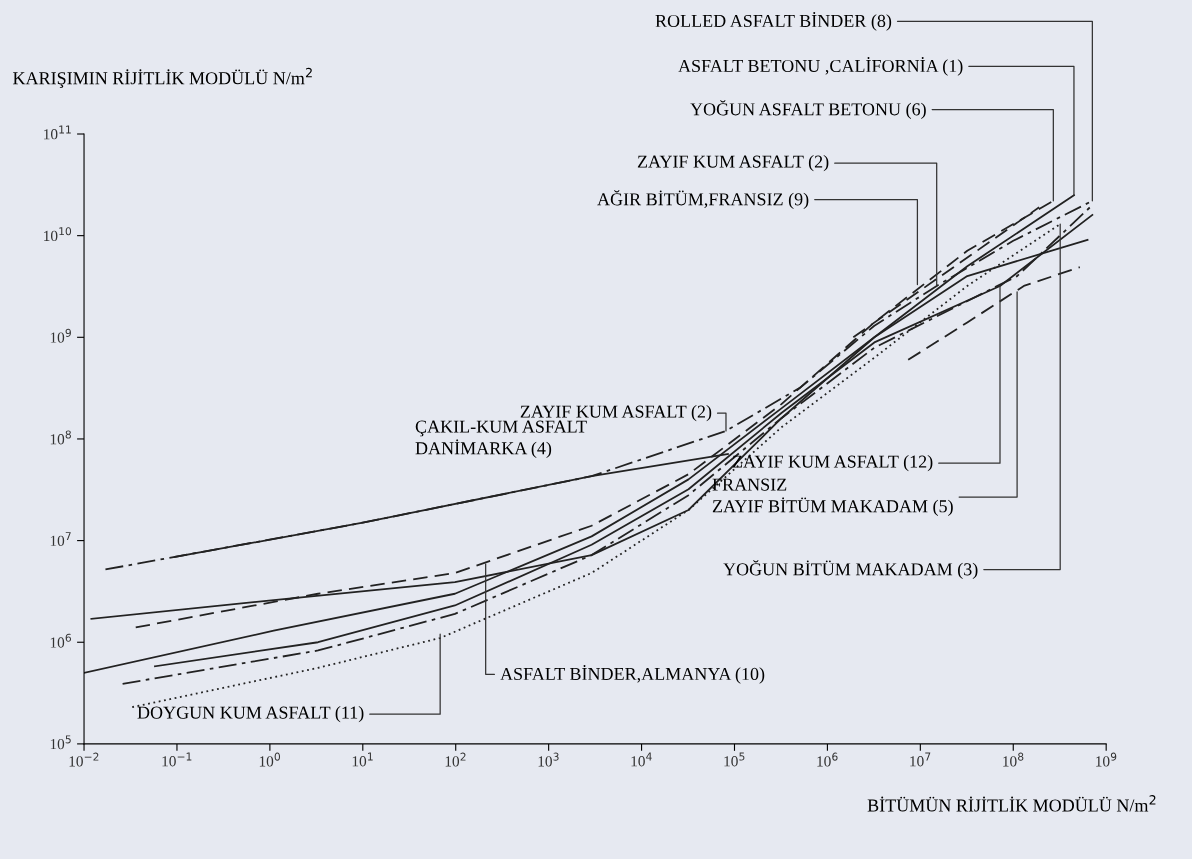  Describe the element at coordinates (84, 759) in the screenshot. I see `x-tick-label: 10$^{−2}$` at that location.